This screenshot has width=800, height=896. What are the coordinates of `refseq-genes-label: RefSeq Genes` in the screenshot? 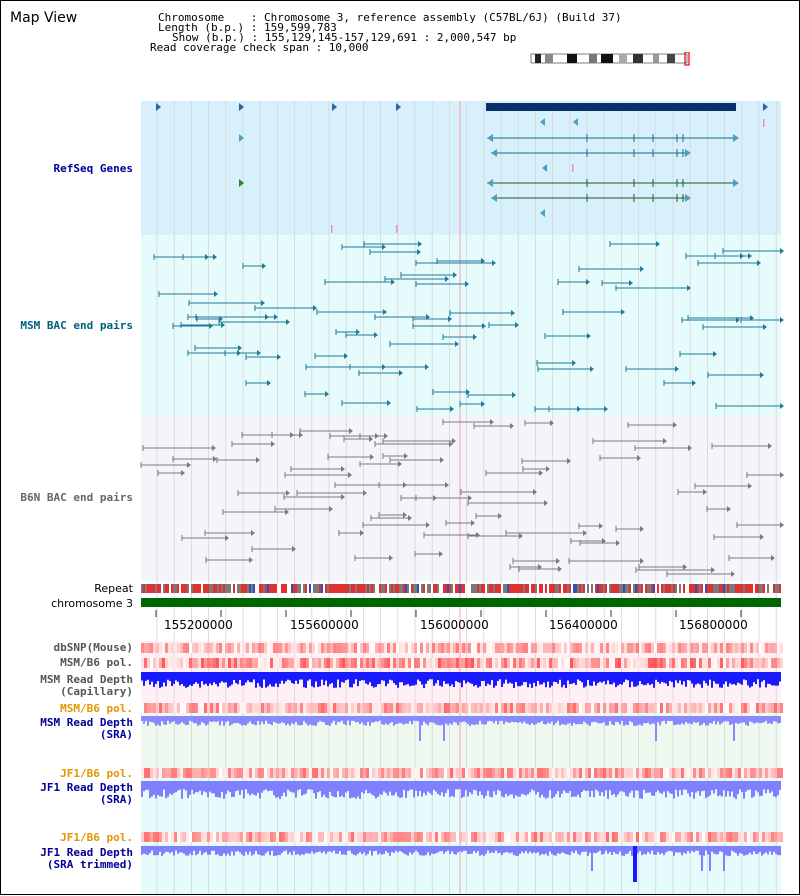 It's located at (93, 168).